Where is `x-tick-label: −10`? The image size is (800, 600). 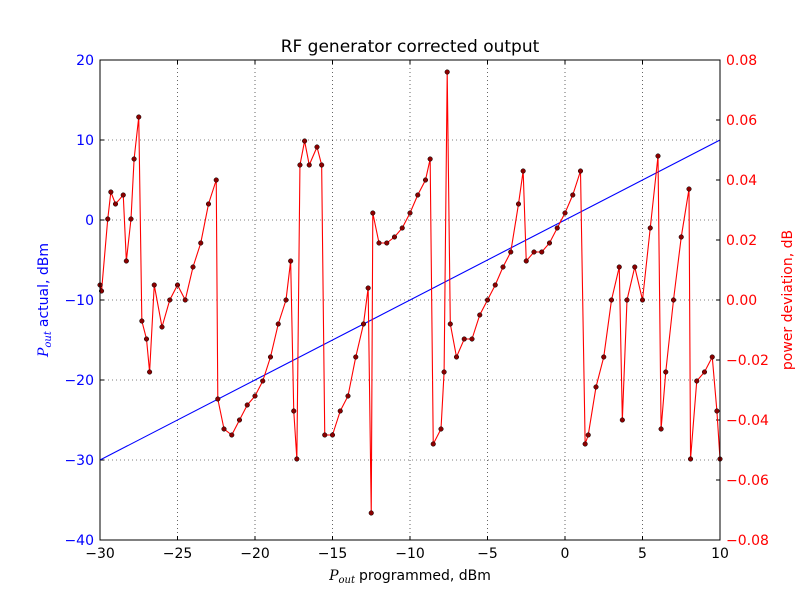
x-tick-label: −10 is located at coordinates (410, 554).